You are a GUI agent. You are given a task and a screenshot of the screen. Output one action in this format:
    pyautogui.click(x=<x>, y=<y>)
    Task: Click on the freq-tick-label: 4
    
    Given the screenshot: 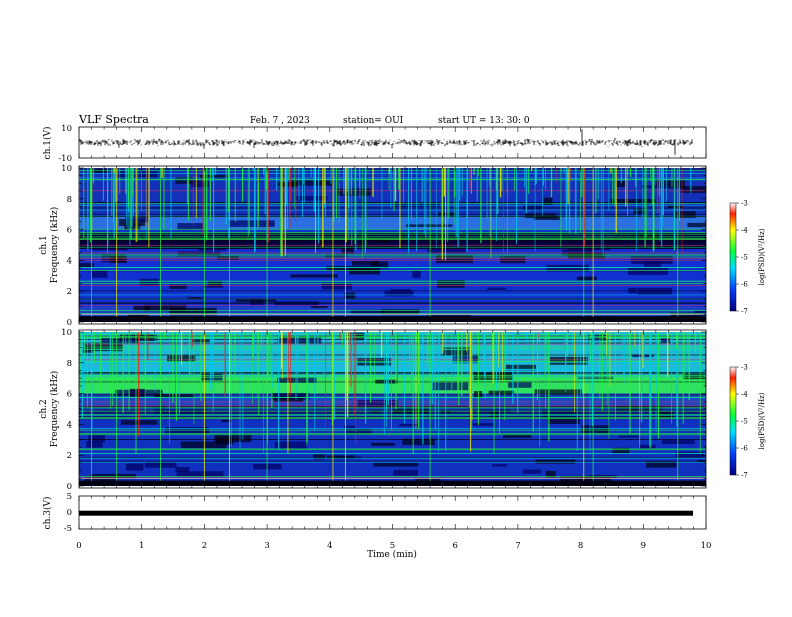 What is the action you would take?
    pyautogui.click(x=69, y=425)
    